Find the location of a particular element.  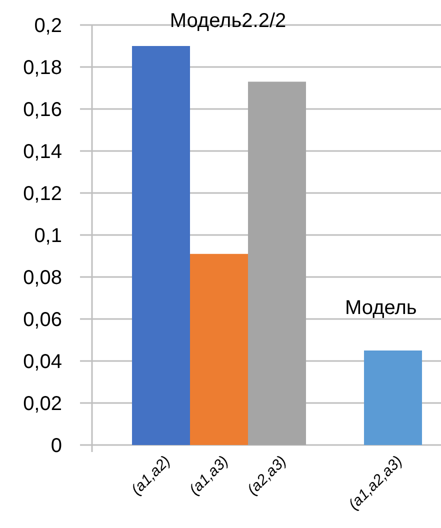

y-tick-label: 0,12 is located at coordinates (42, 194).